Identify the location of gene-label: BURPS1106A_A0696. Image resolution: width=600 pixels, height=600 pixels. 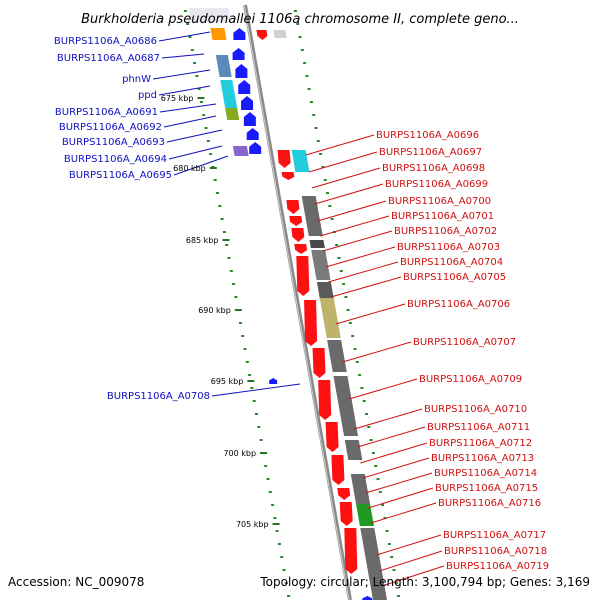
(427, 135).